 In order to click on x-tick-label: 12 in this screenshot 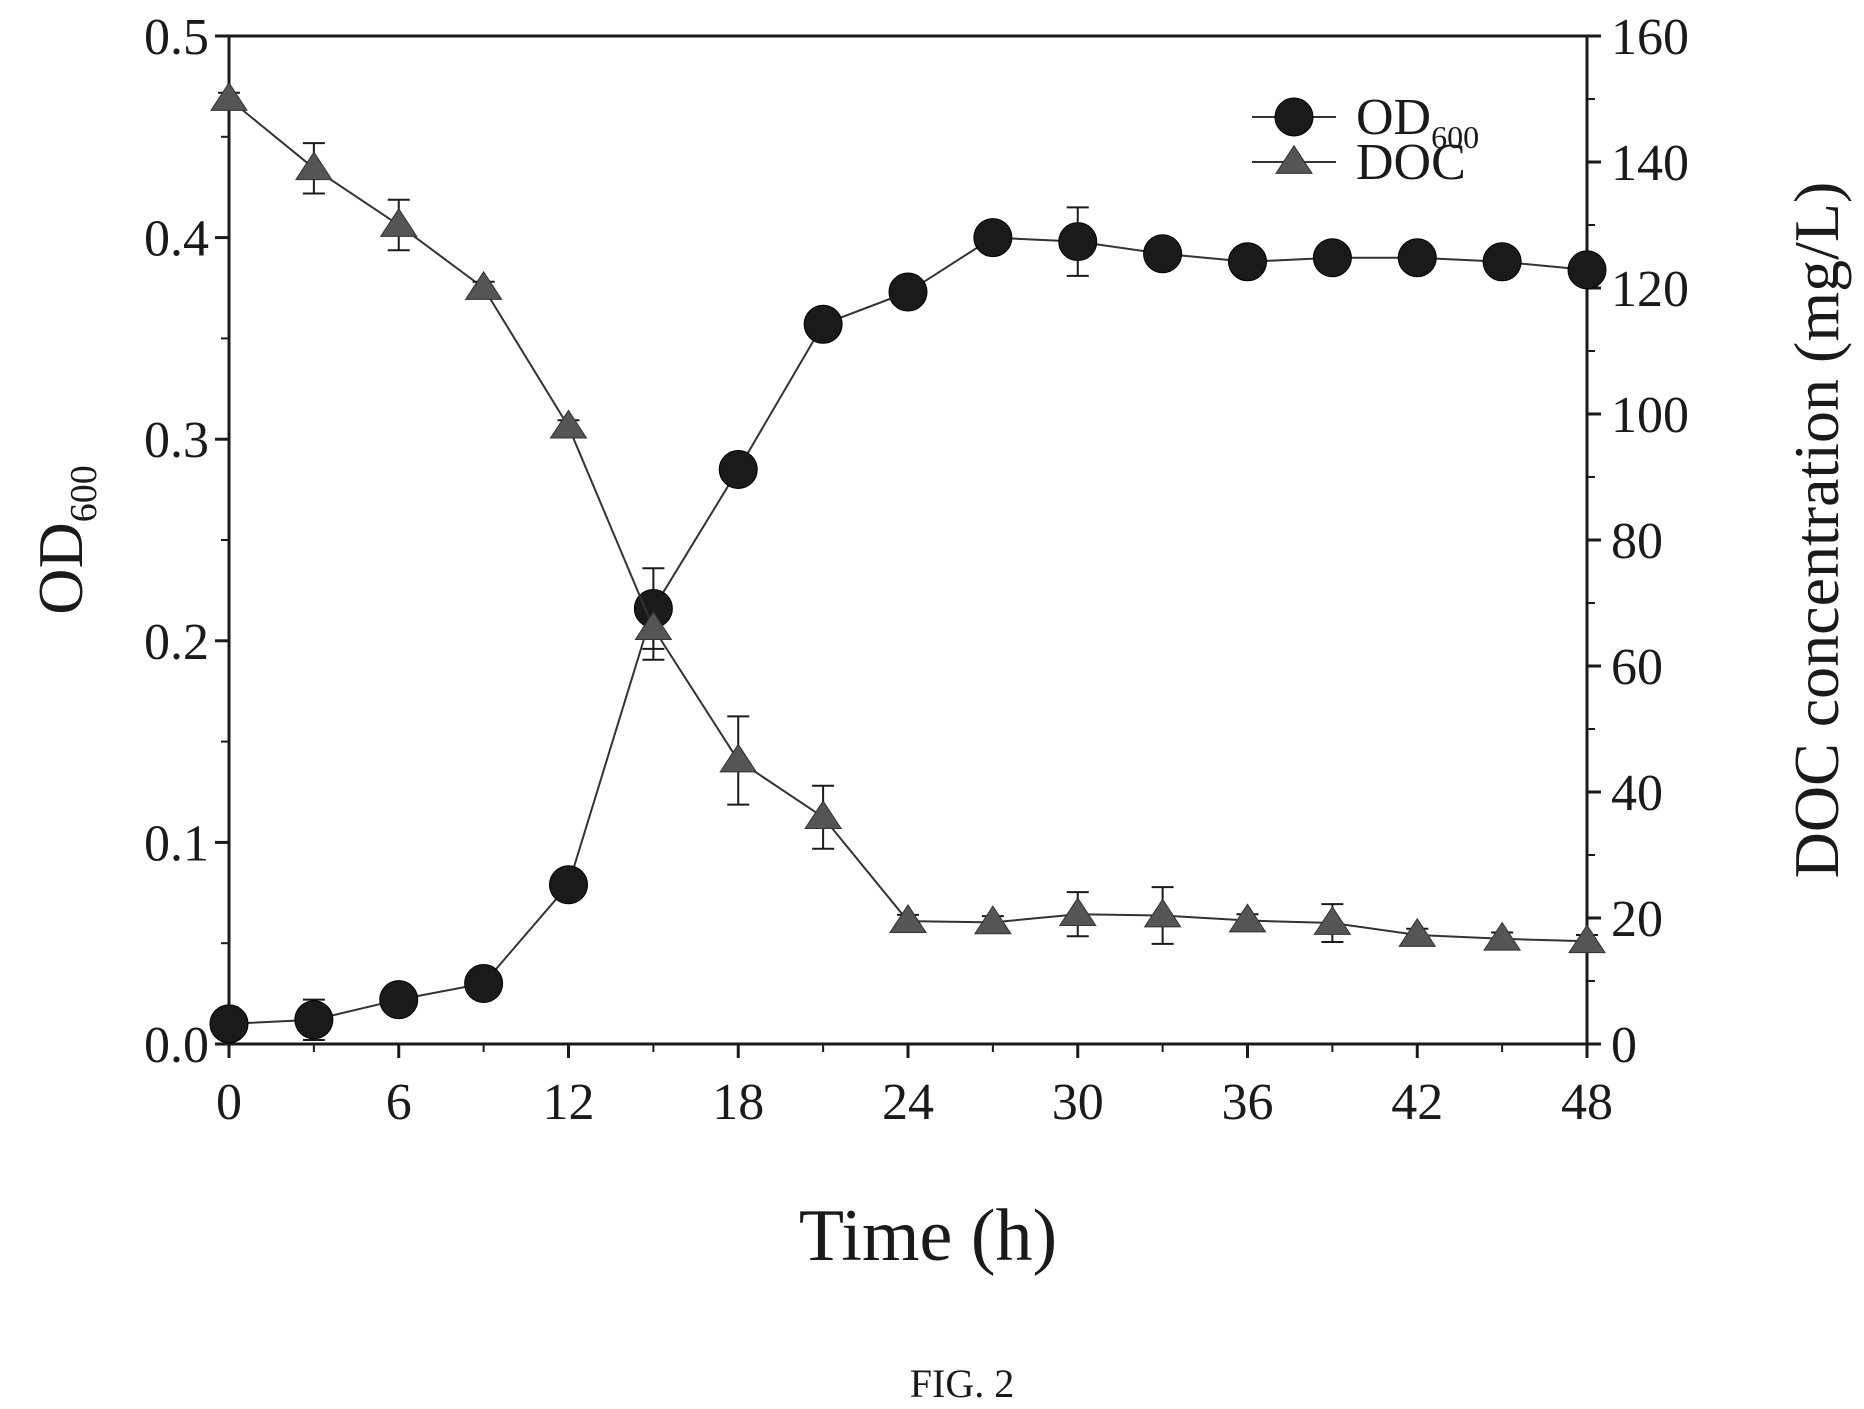, I will do `click(569, 1102)`.